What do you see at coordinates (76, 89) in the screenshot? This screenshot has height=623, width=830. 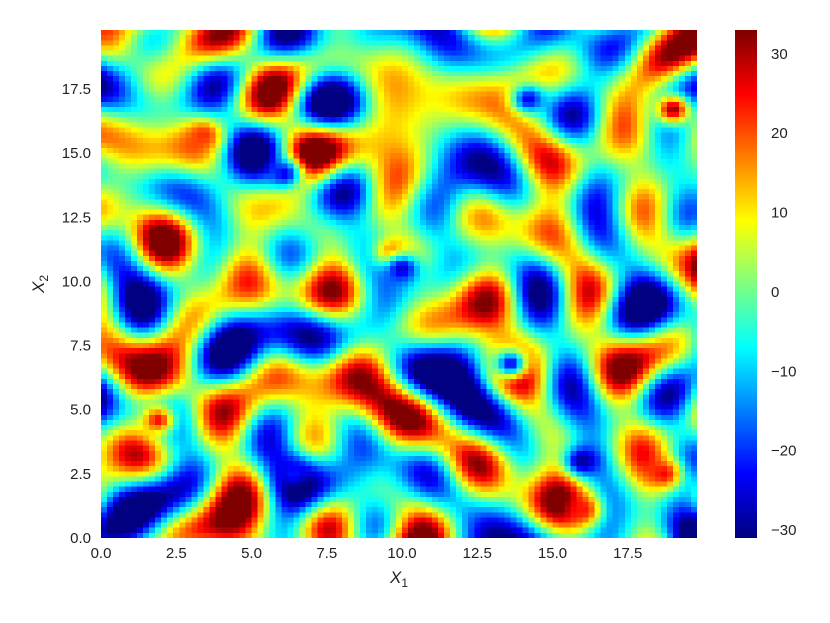 I see `y-tick-label: 17.5` at bounding box center [76, 89].